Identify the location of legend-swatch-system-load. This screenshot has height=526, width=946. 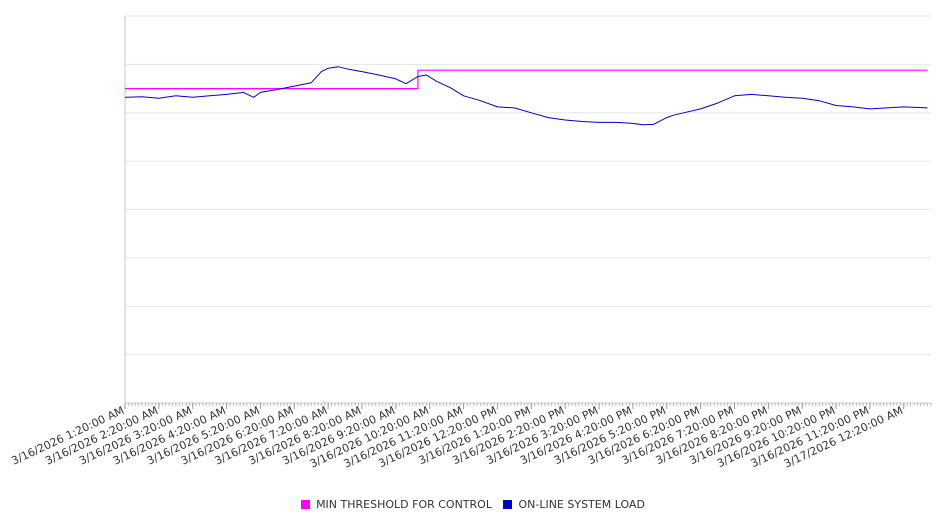
(508, 504).